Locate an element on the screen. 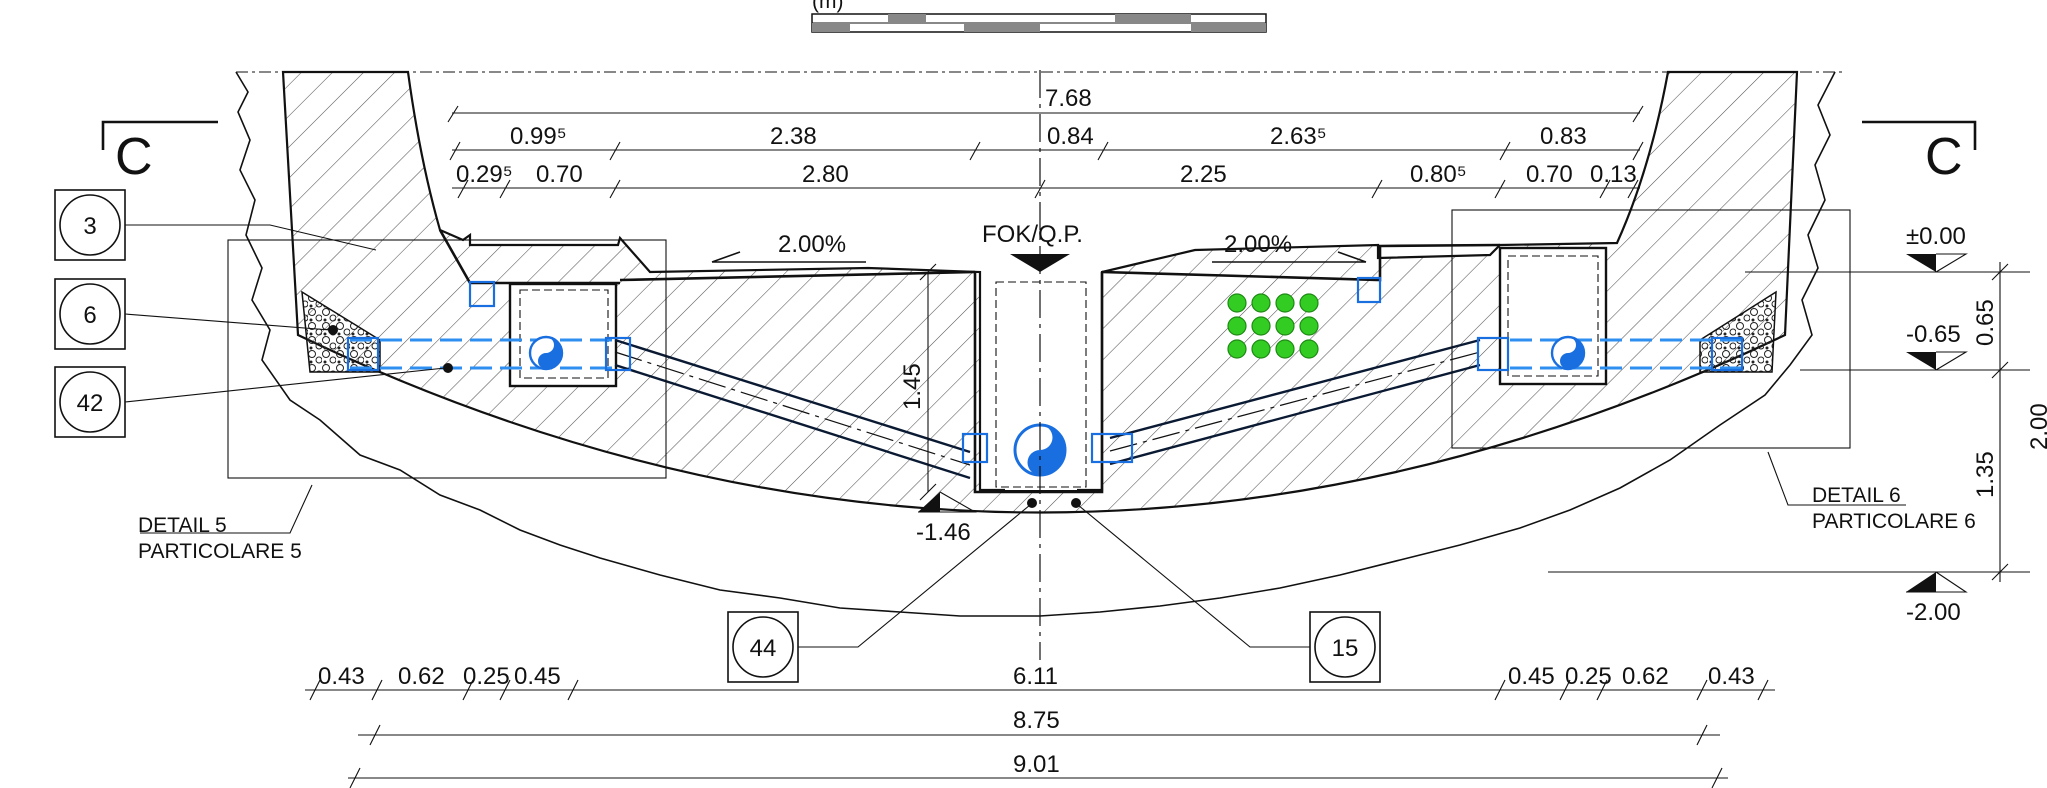 The height and width of the screenshot is (788, 2047). dim-bottom-2: 0.25 is located at coordinates (486, 676).